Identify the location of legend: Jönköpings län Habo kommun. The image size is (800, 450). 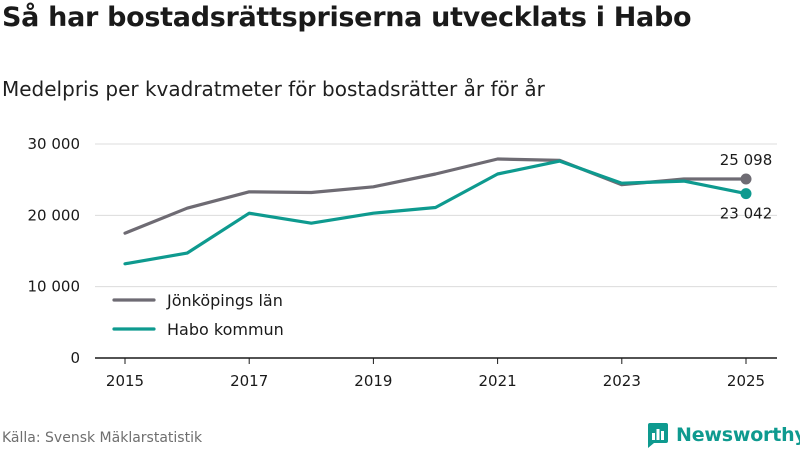
(198, 315).